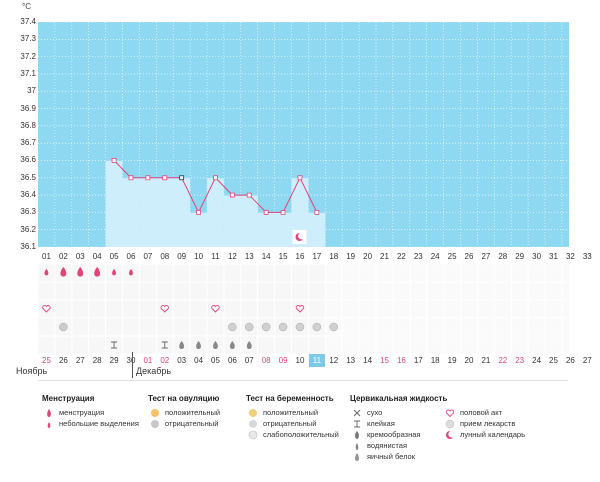  I want to click on y-tick-label: 37.1, so click(28, 73).